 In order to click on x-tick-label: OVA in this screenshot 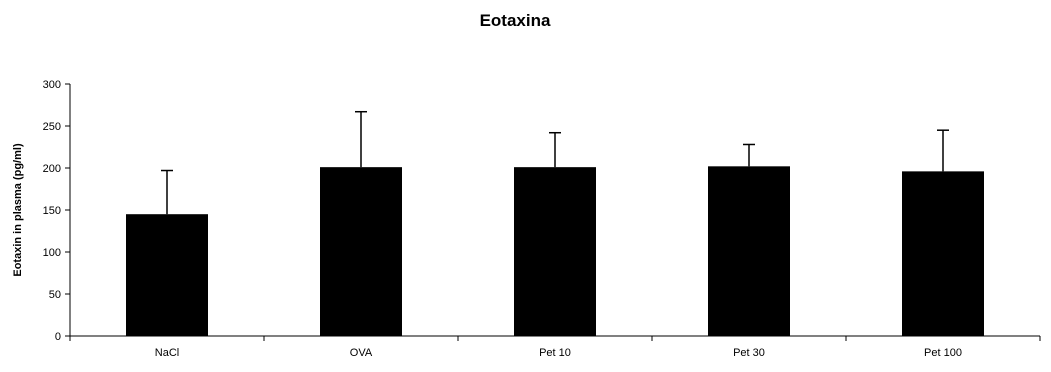, I will do `click(361, 353)`.